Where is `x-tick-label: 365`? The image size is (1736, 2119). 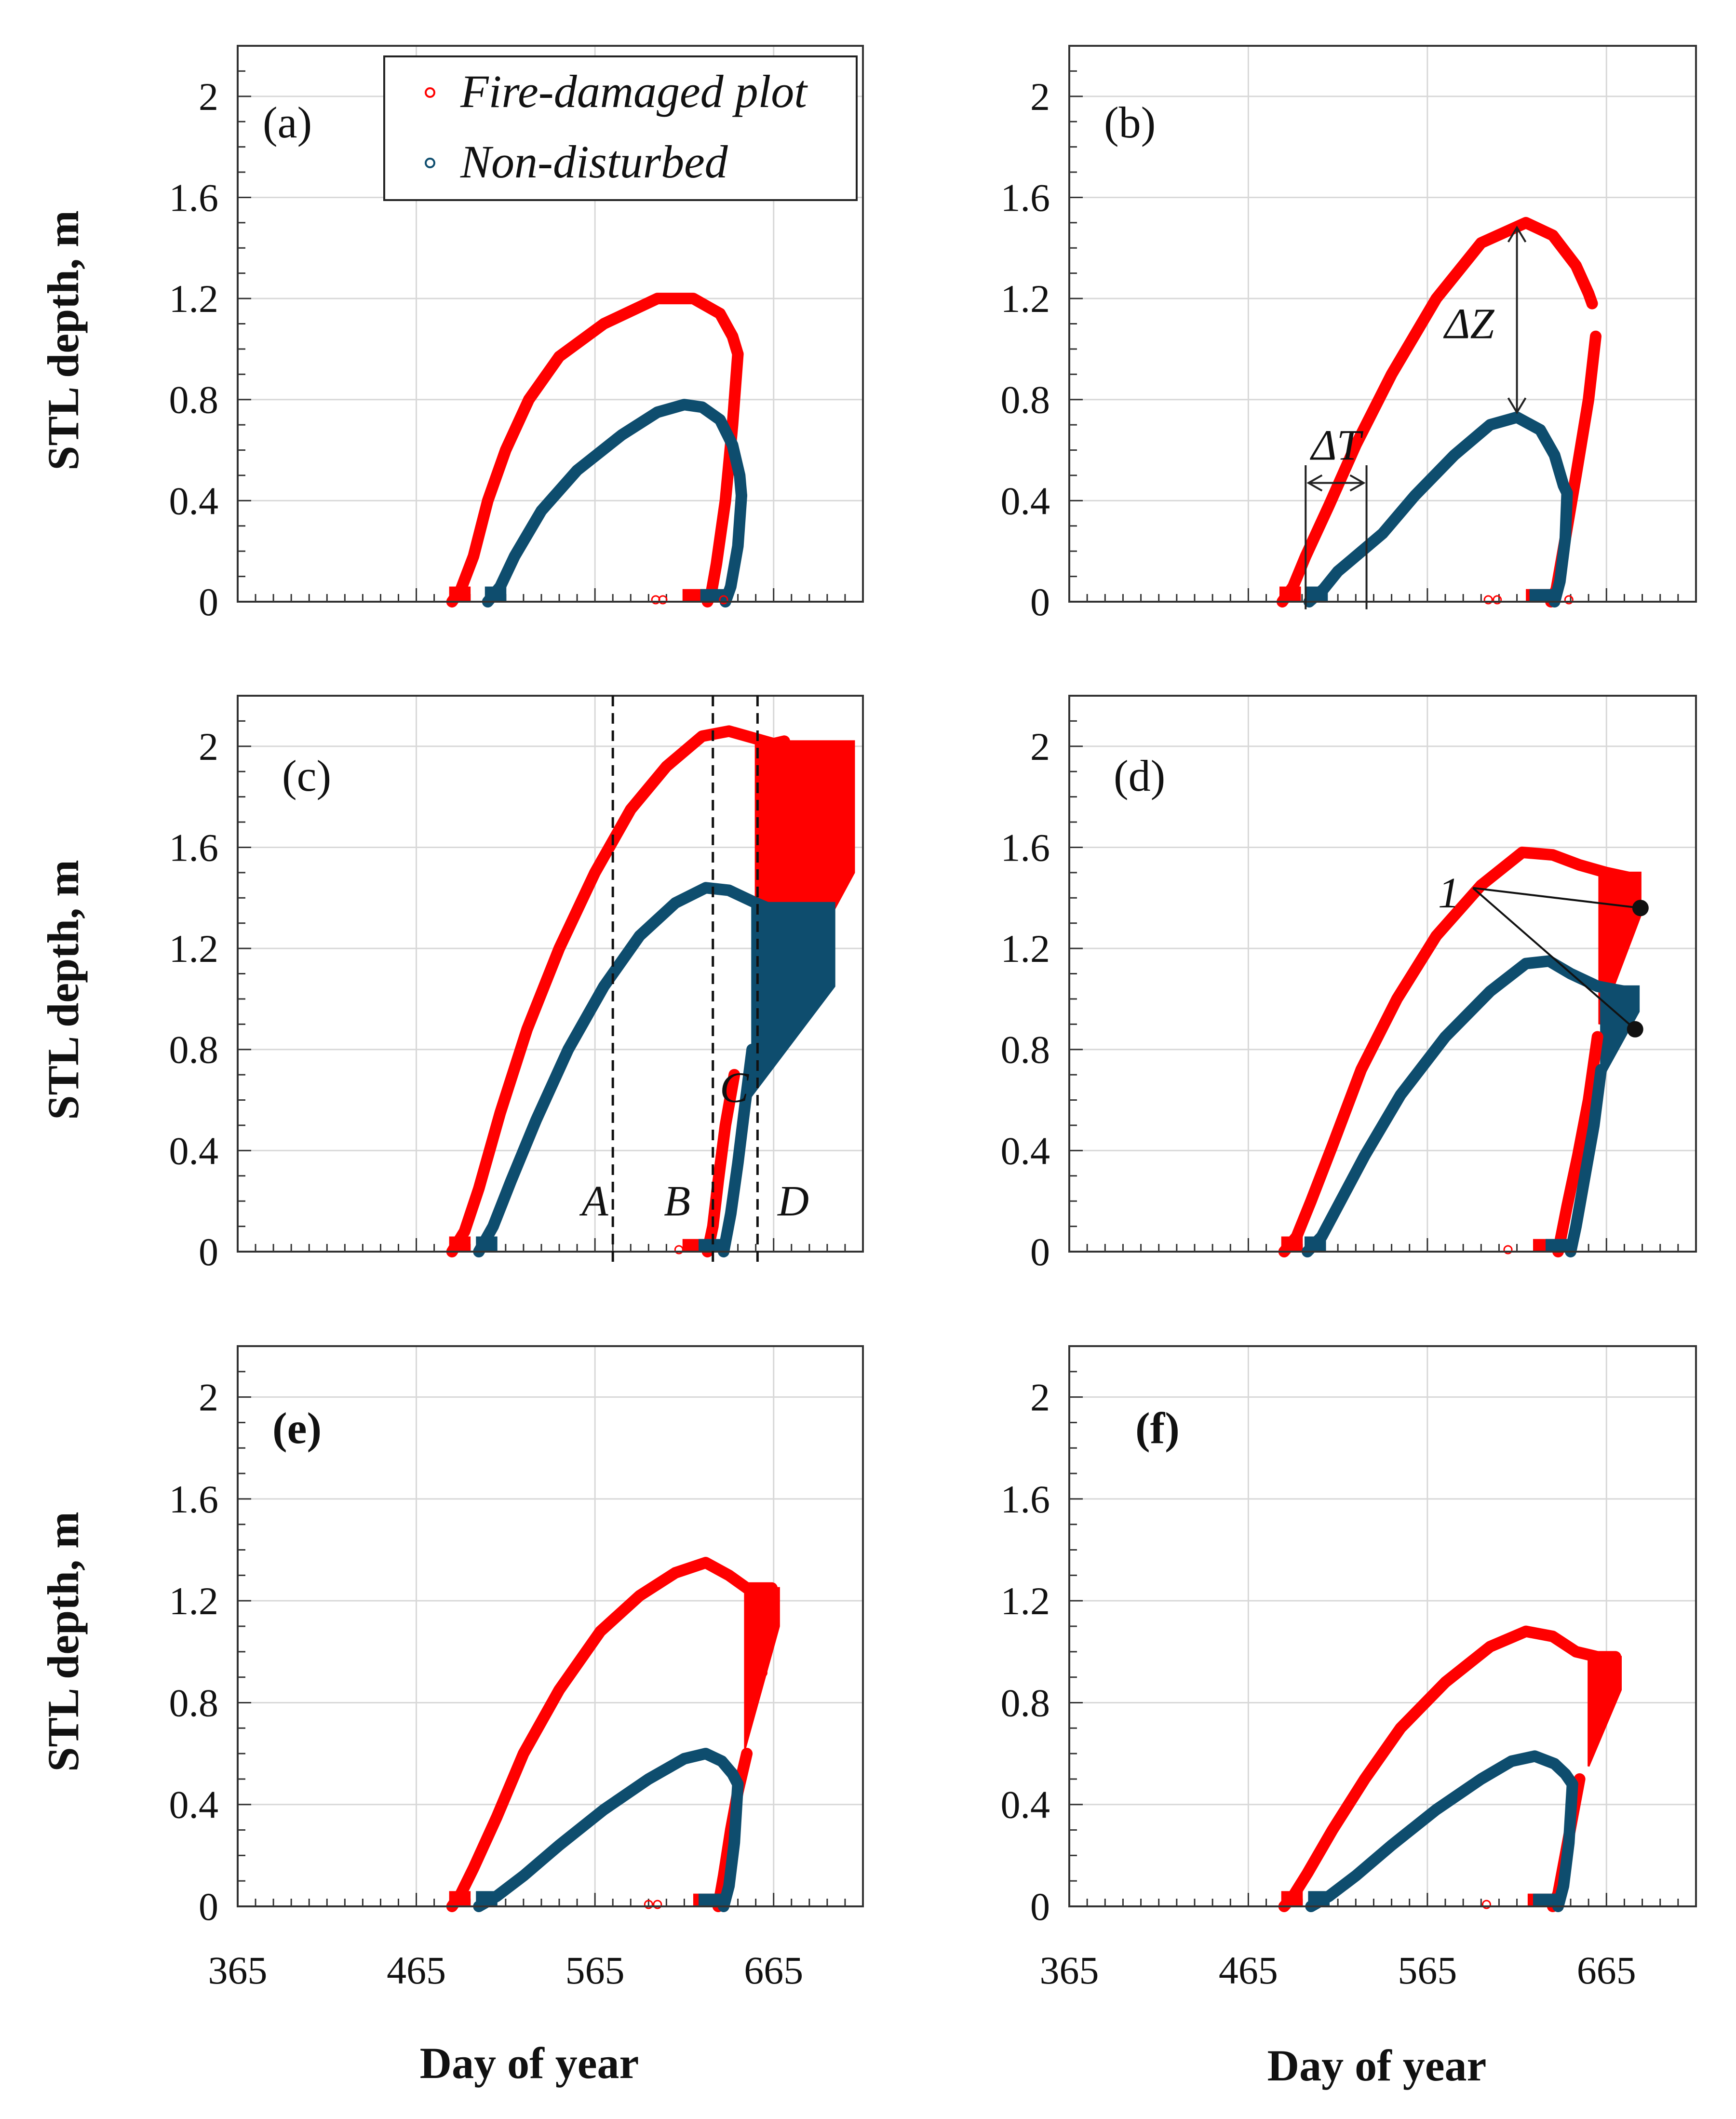 x-tick-label: 365 is located at coordinates (1069, 1970).